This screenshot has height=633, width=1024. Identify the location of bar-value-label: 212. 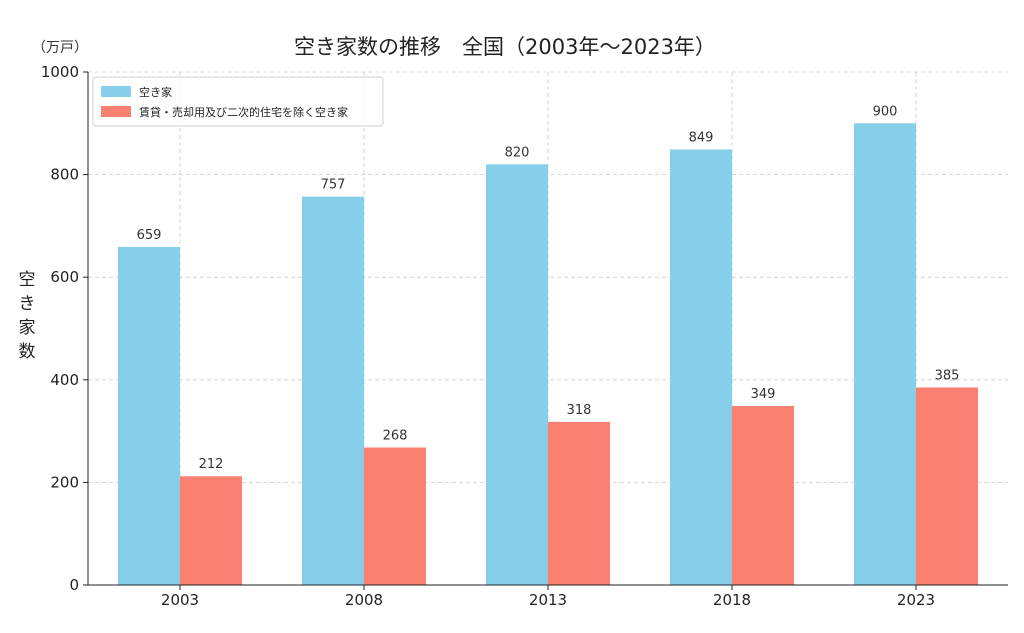
(211, 464).